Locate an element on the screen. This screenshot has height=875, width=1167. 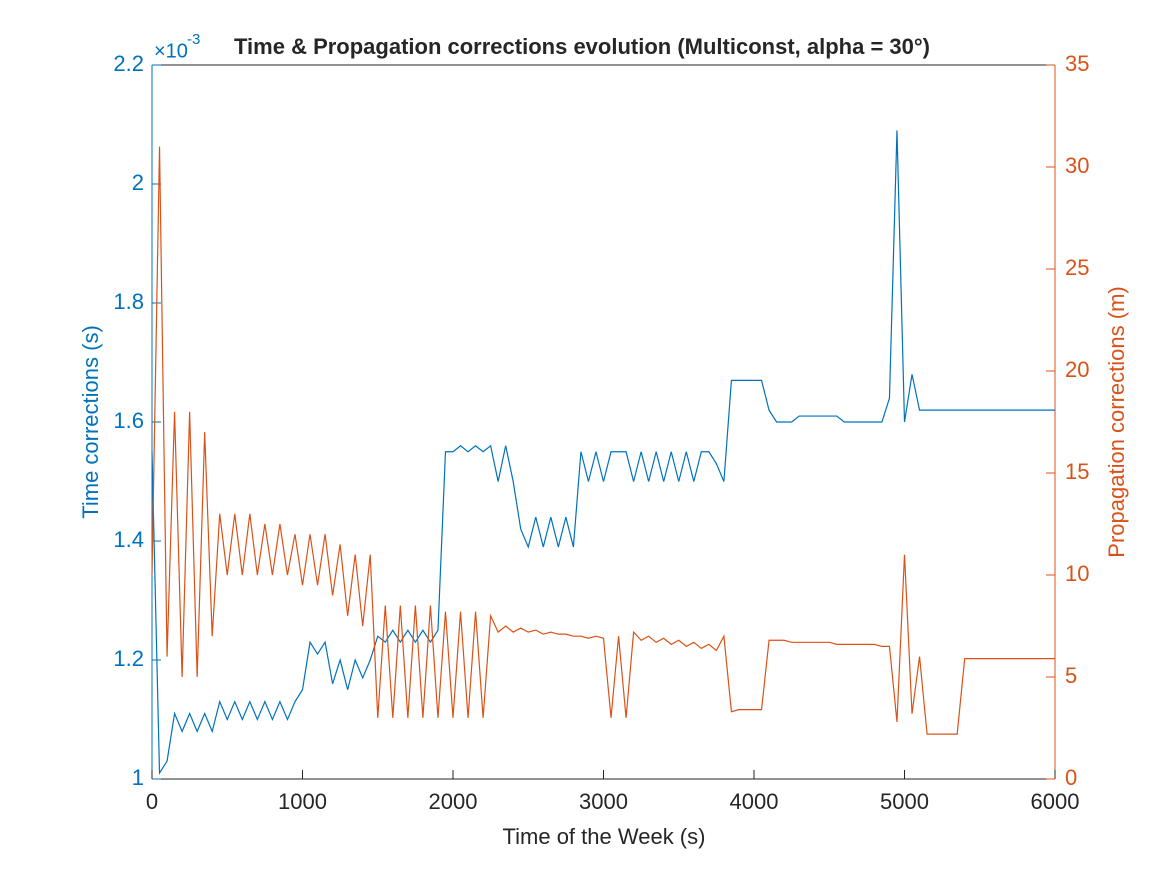
y2-axis-label: Propagation corrections (m) is located at coordinates (1116, 421).